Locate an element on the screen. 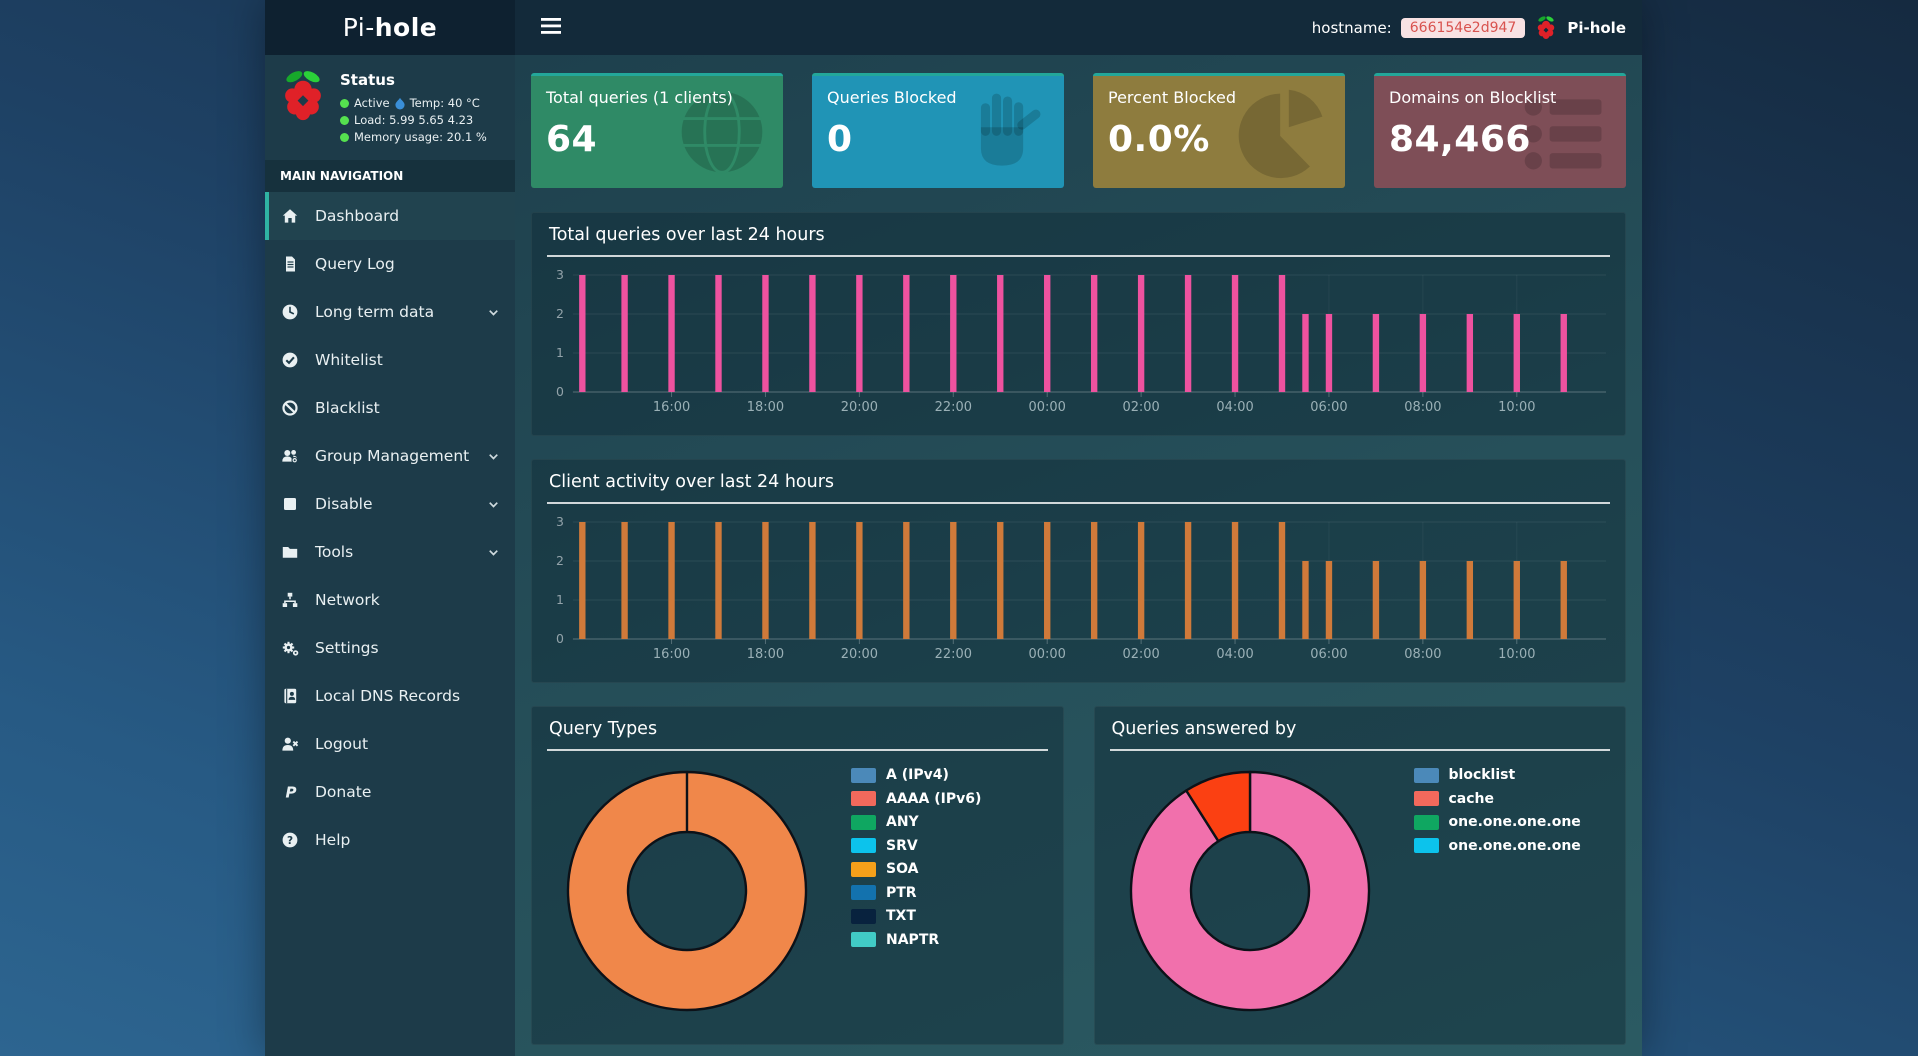 The height and width of the screenshot is (1056, 1918). sidebar-item-settings: Settings is located at coordinates (390, 648).